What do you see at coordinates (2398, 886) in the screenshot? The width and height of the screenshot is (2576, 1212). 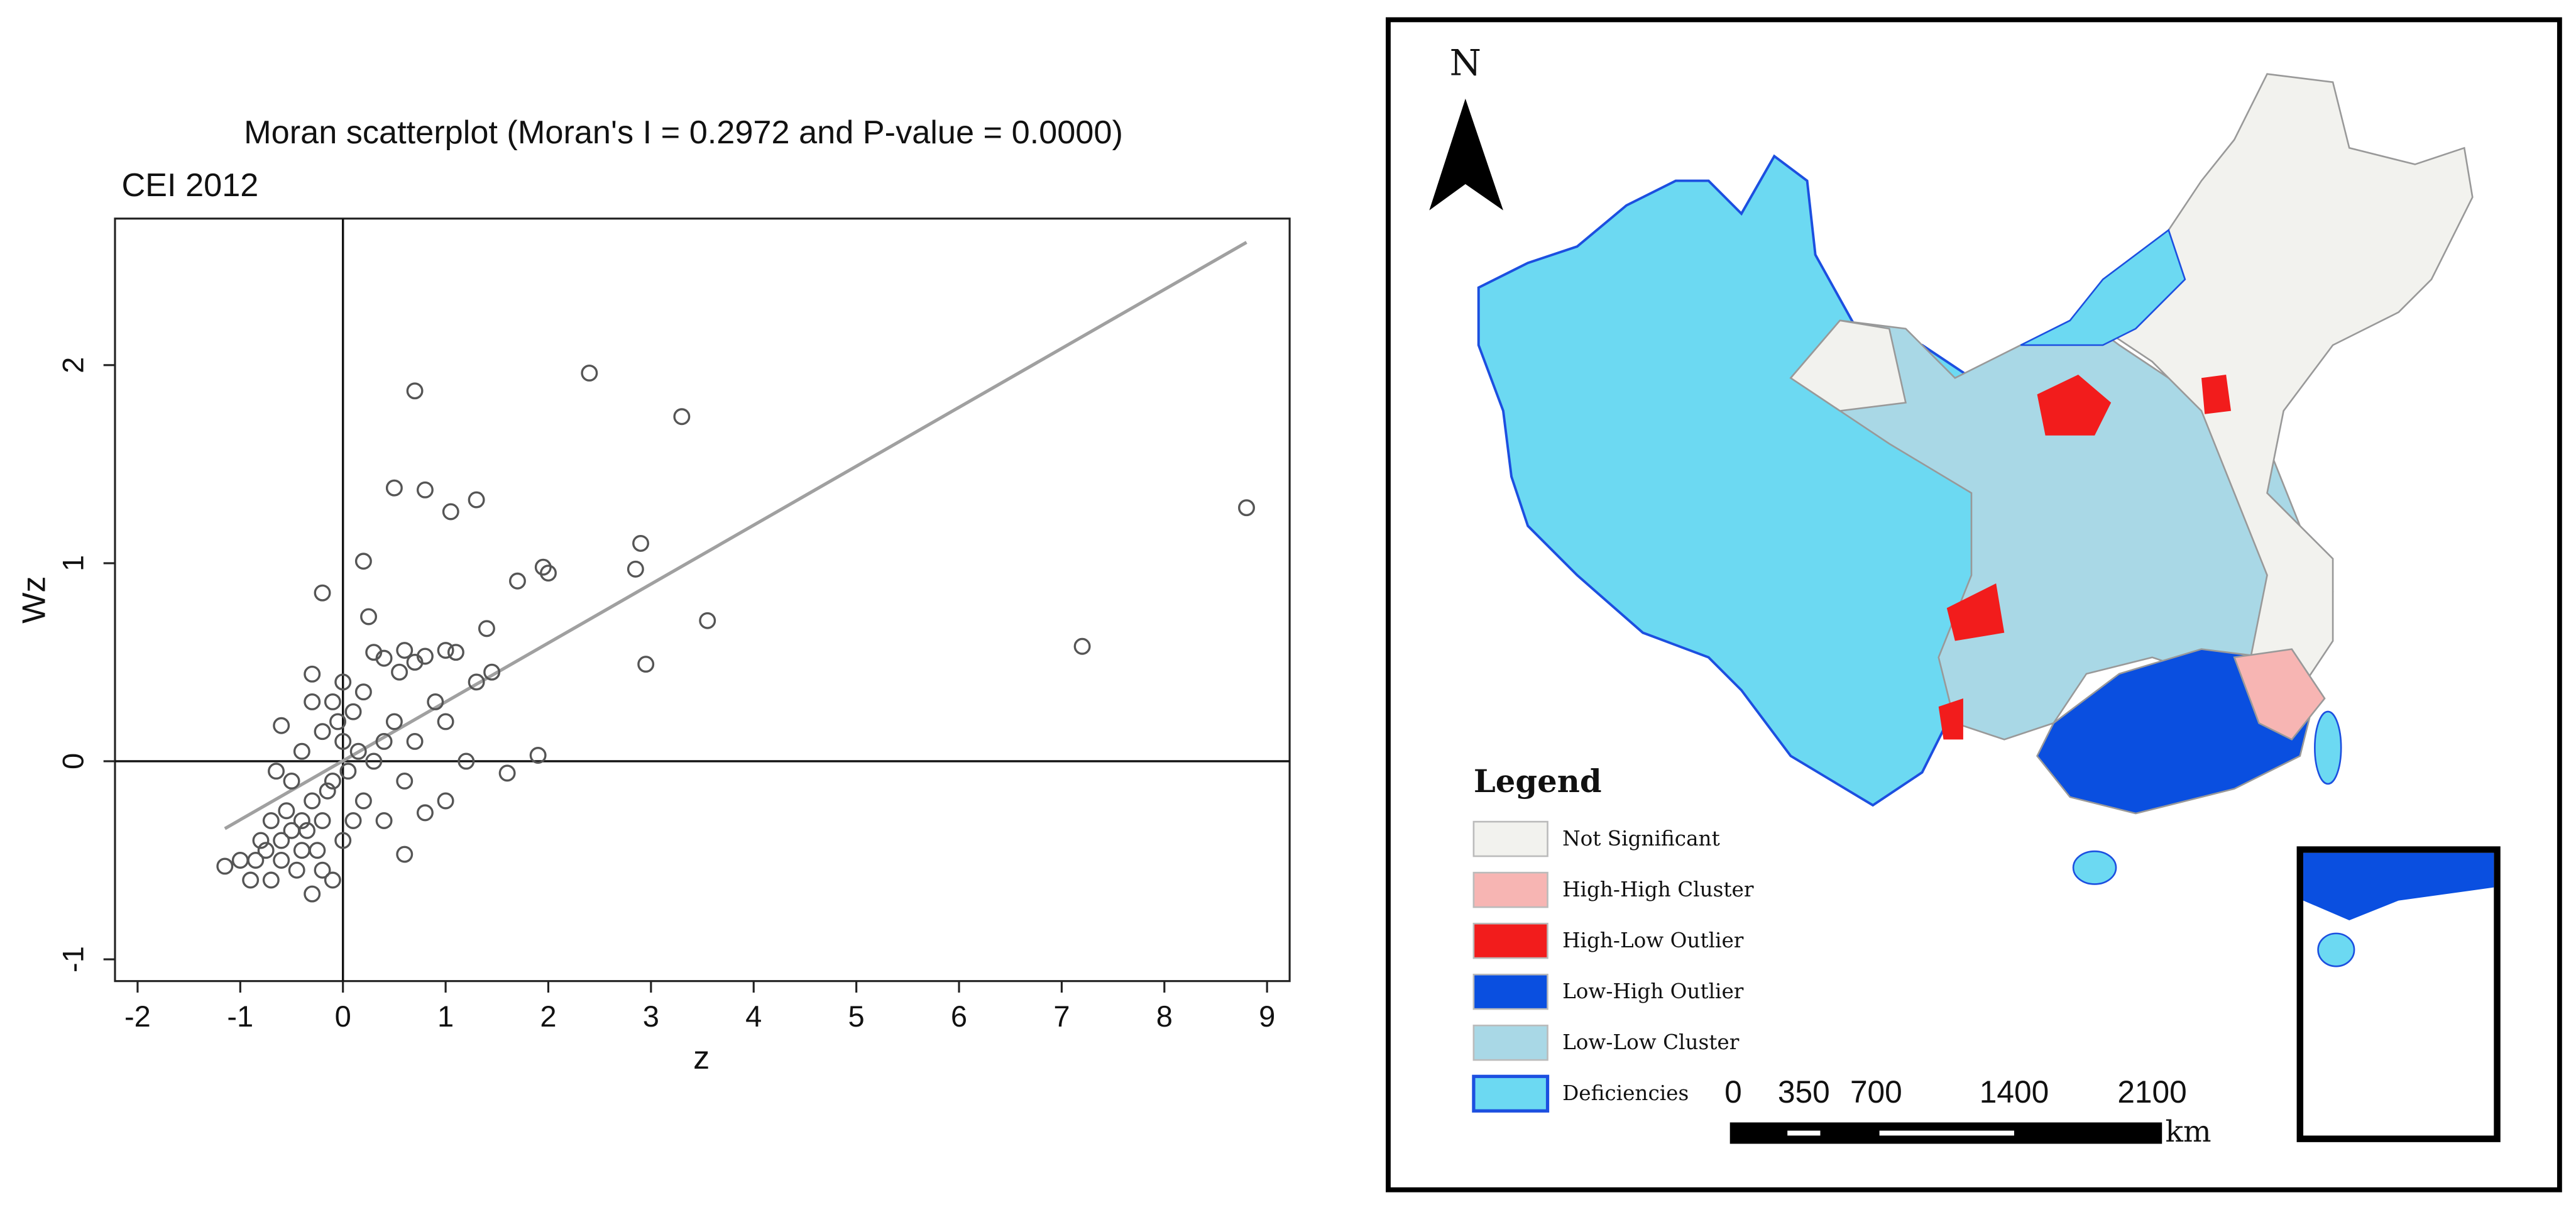 I see `inset-land` at bounding box center [2398, 886].